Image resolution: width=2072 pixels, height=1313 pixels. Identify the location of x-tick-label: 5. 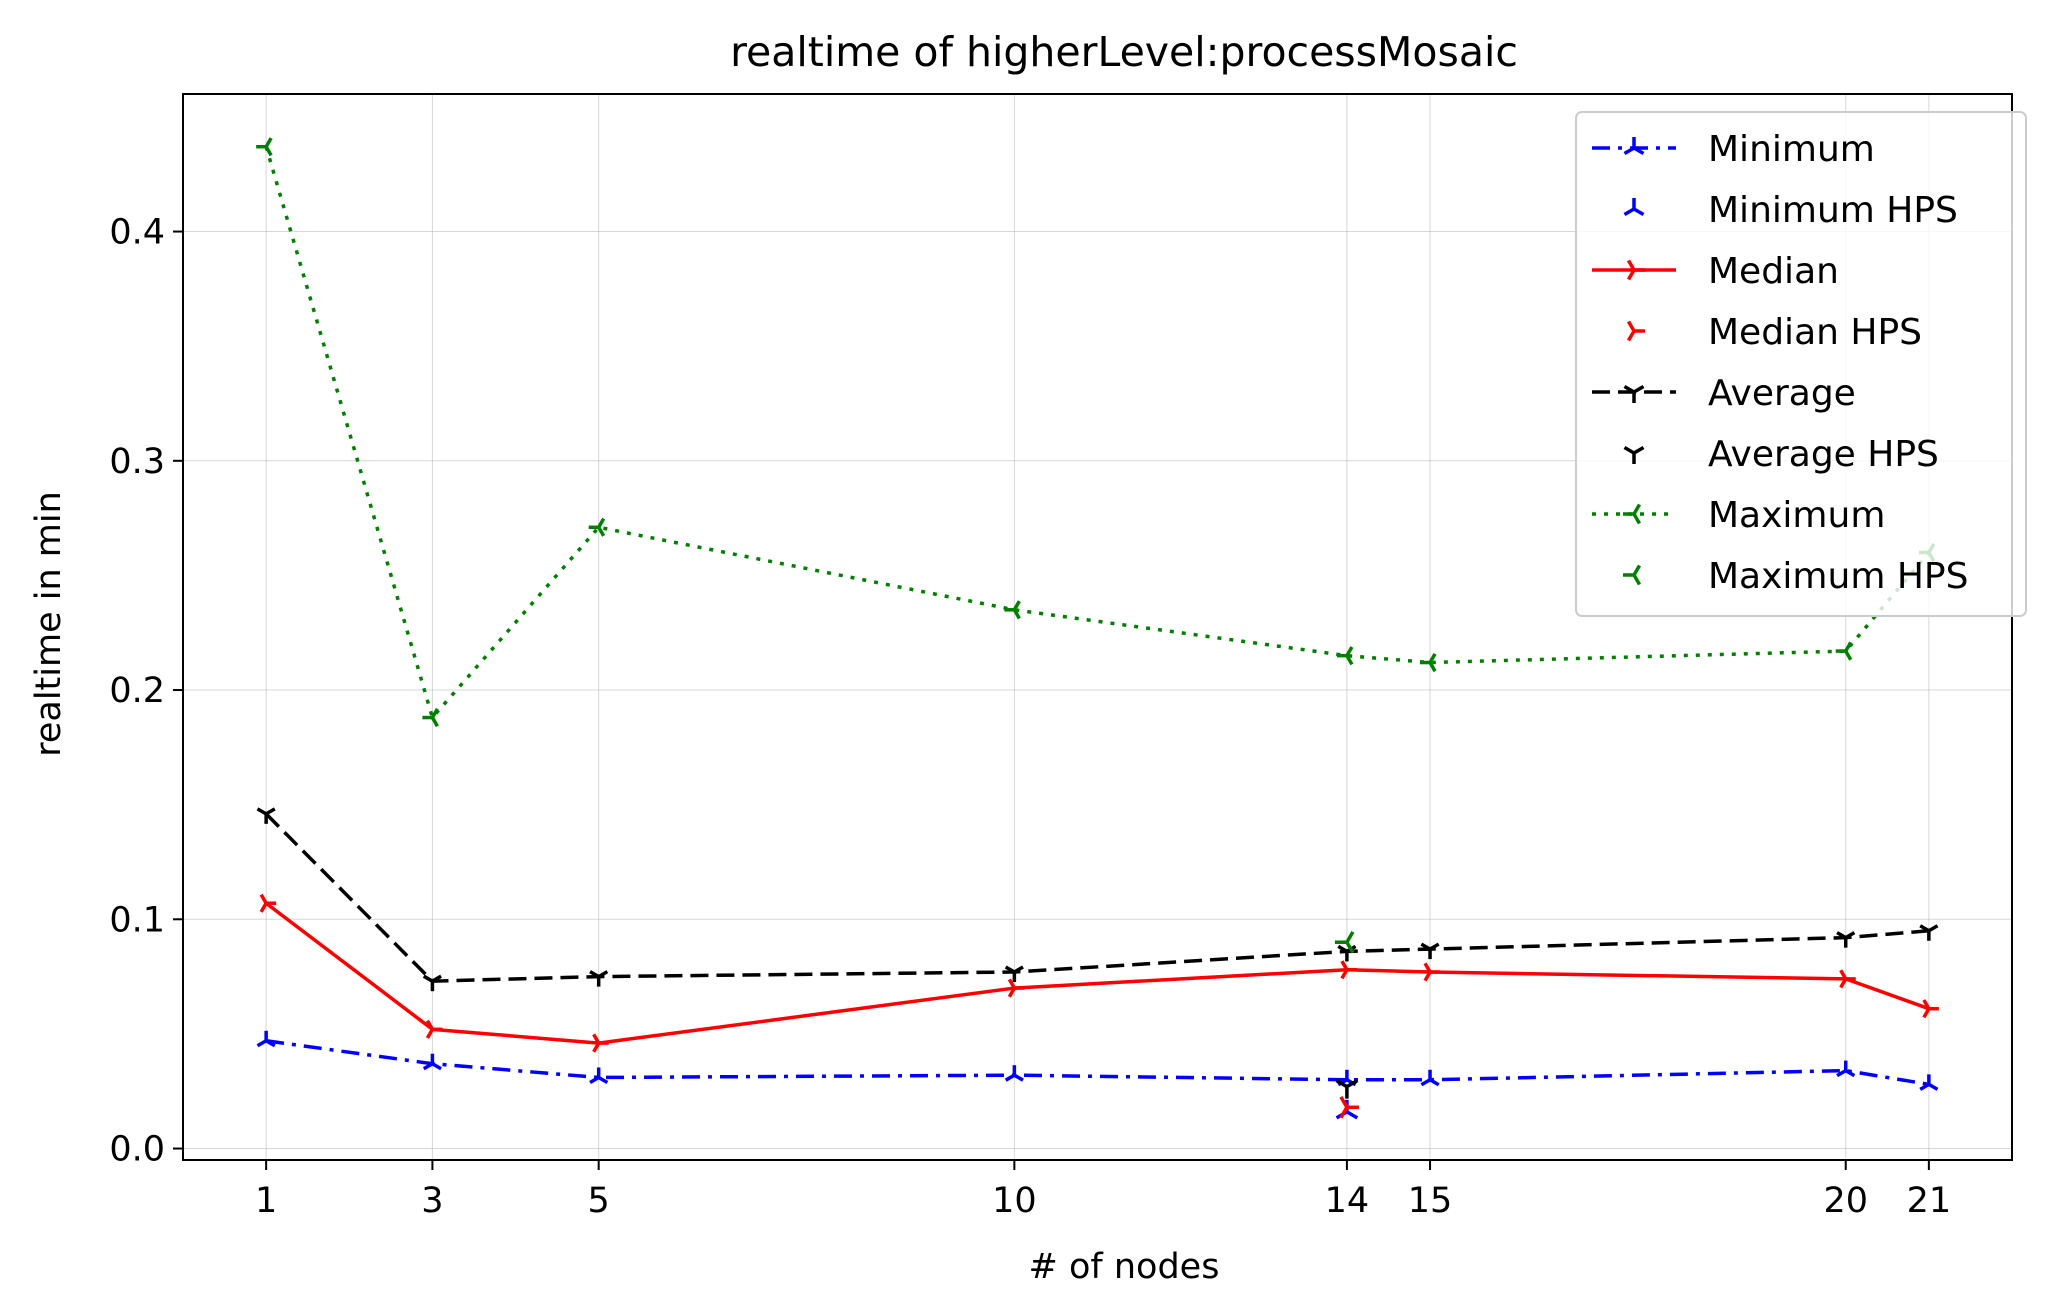
(599, 1201).